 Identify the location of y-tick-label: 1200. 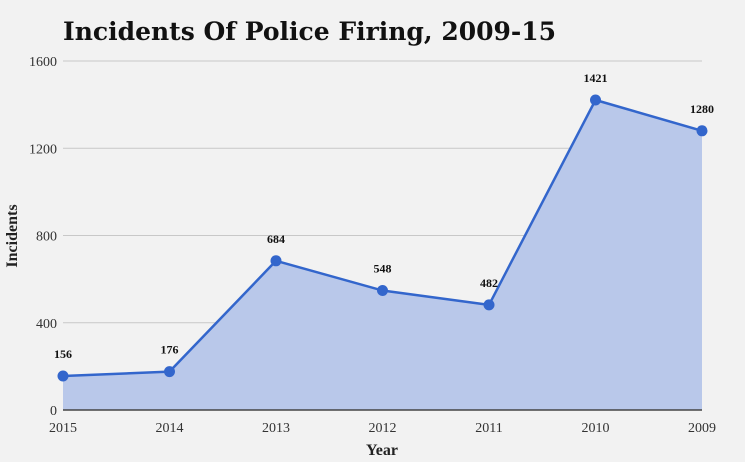
(43, 149).